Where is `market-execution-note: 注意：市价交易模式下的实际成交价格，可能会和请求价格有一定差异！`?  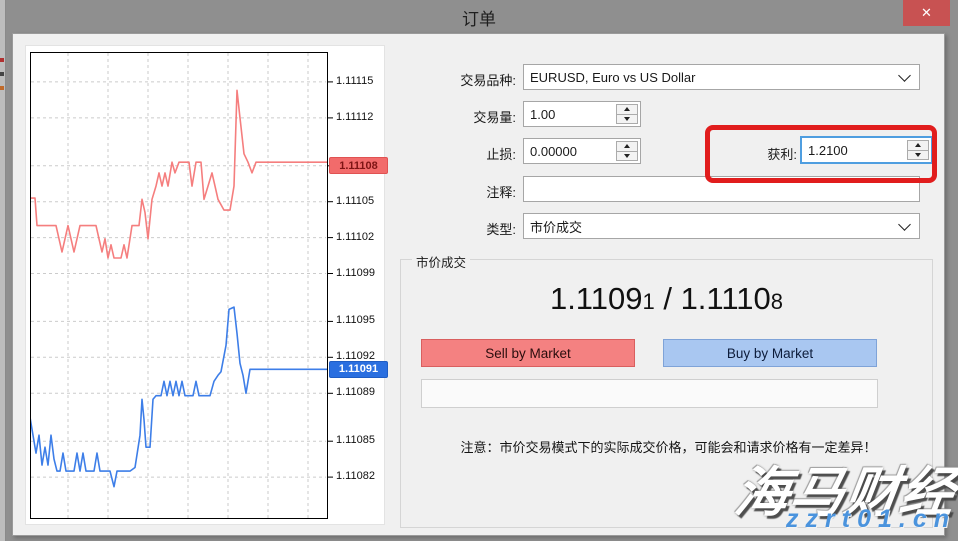 market-execution-note: 注意：市价交易模式下的实际成交价格，可能会和请求价格有一定差异！ is located at coordinates (668, 447).